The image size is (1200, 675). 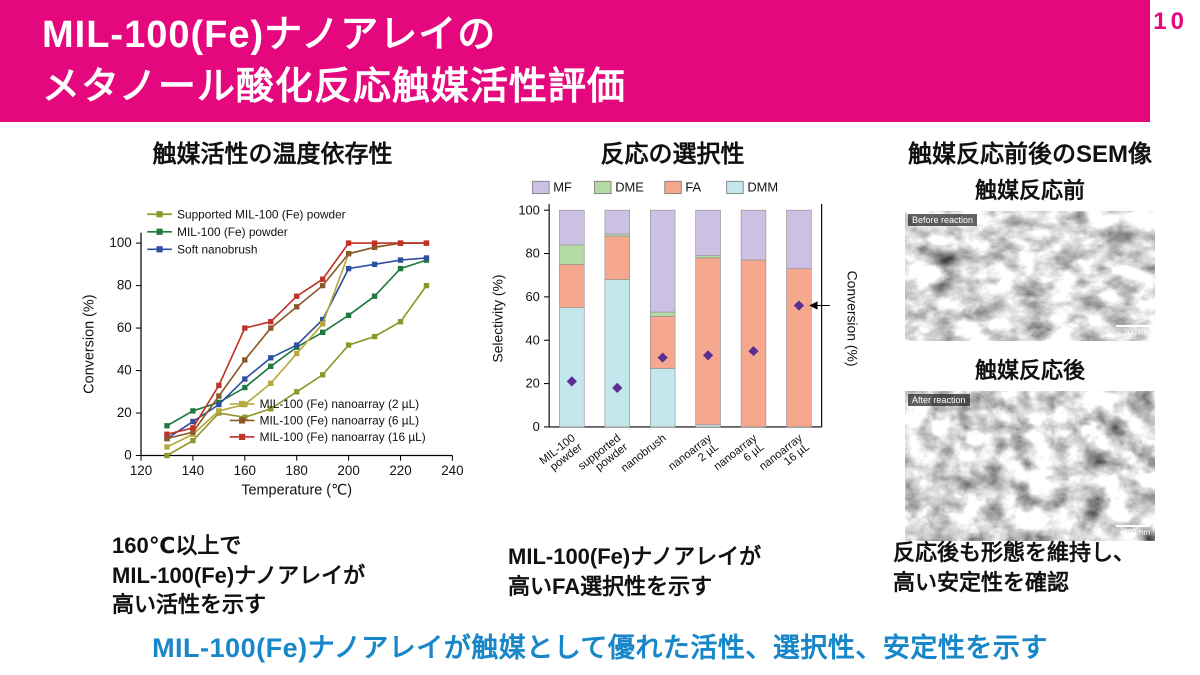 What do you see at coordinates (762, 187) in the screenshot?
I see `svg-text: DMM` at bounding box center [762, 187].